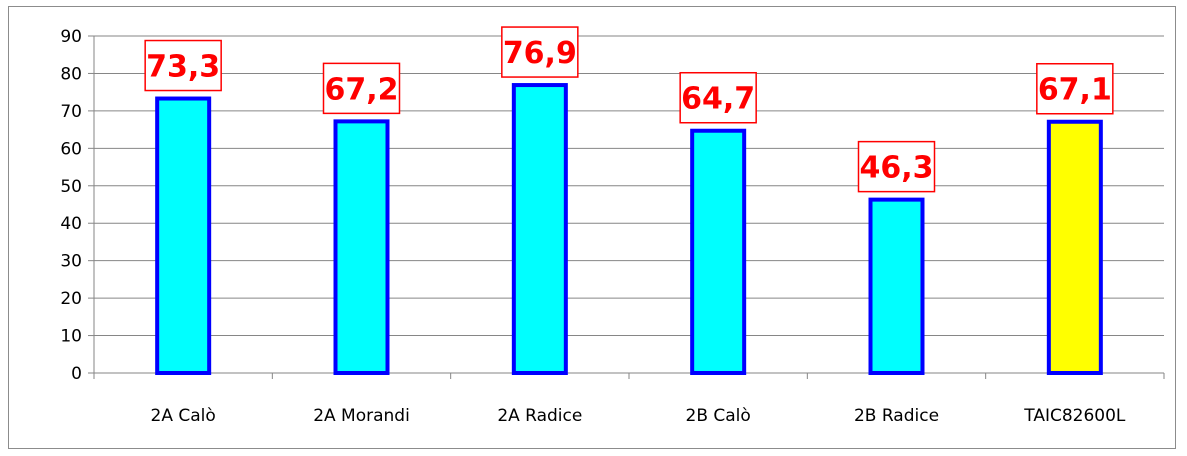 The width and height of the screenshot is (1187, 456). What do you see at coordinates (71, 149) in the screenshot?
I see `y-tick-label: 60` at bounding box center [71, 149].